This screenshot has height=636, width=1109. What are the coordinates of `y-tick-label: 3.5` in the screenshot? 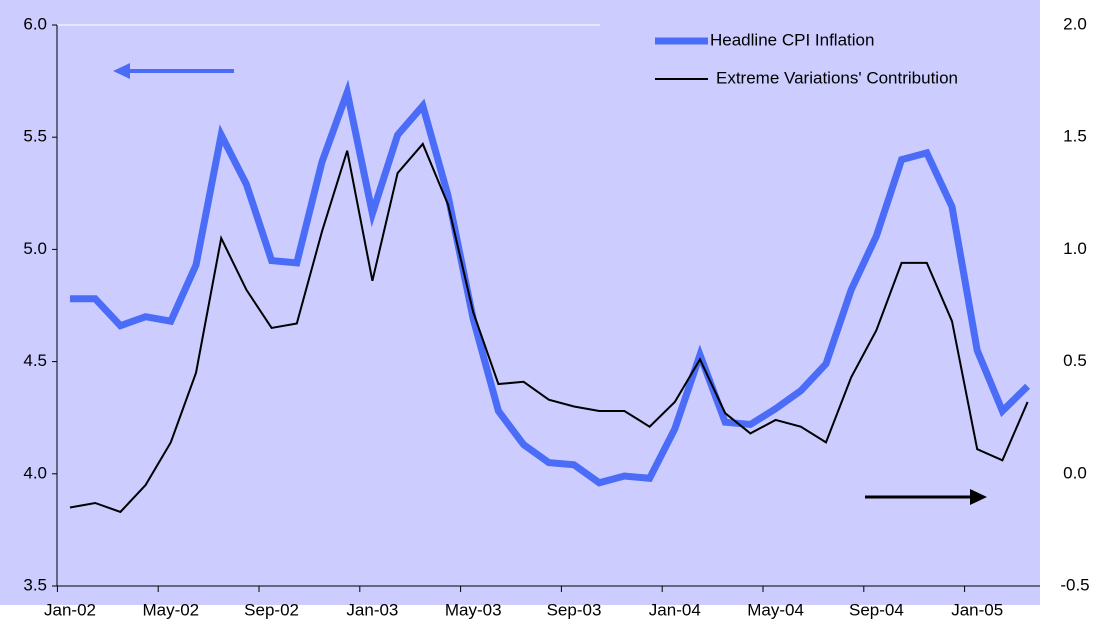 It's located at (35, 584).